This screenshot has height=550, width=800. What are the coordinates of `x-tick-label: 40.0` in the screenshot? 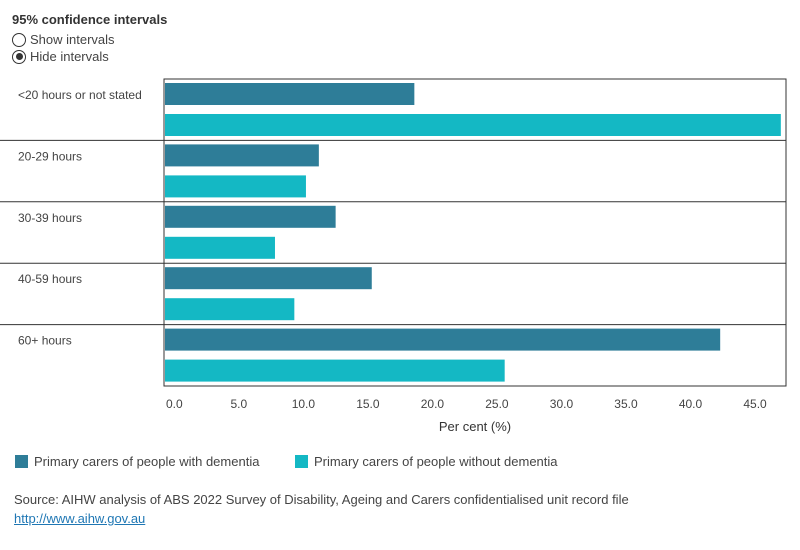 It's located at (691, 404).